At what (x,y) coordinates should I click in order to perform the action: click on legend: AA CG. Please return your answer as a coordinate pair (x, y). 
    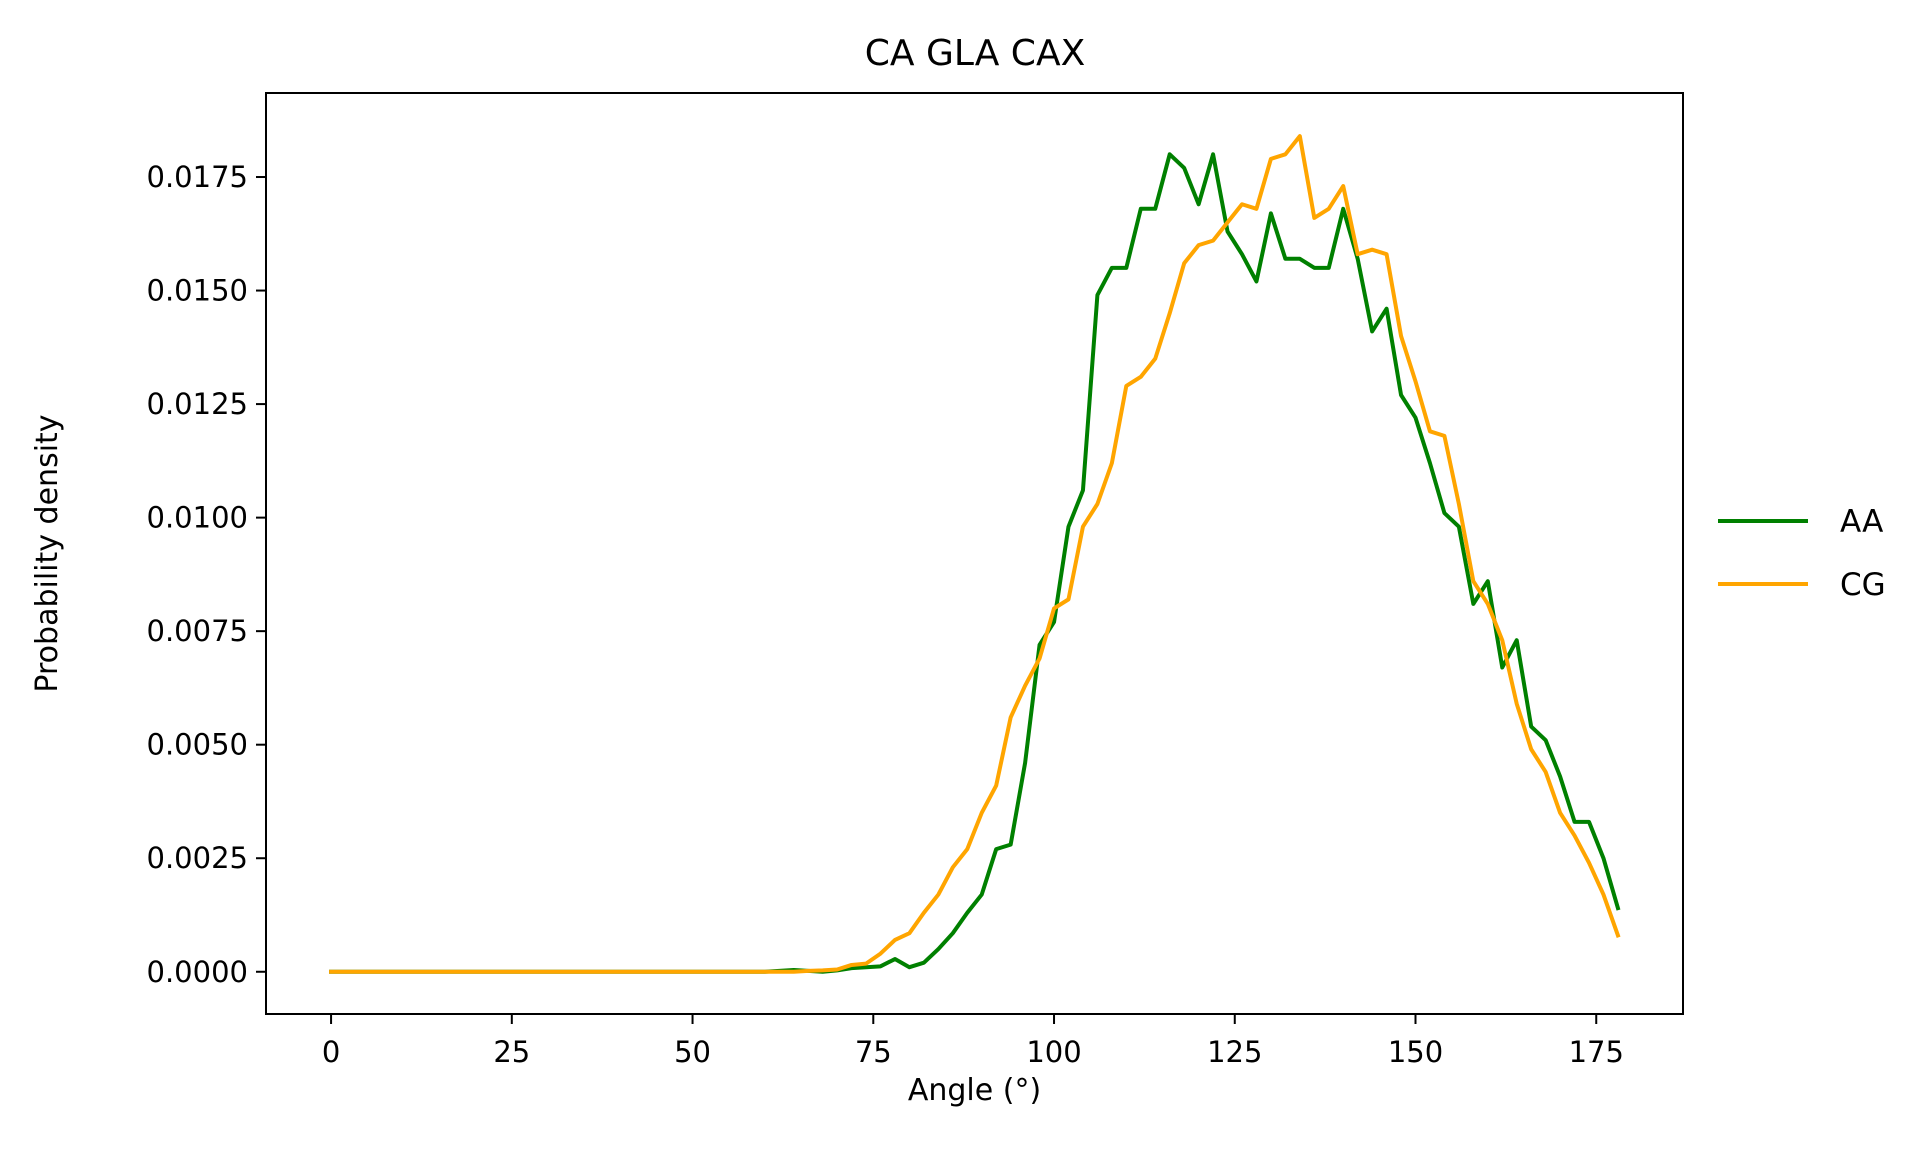
    Looking at the image, I should click on (1802, 553).